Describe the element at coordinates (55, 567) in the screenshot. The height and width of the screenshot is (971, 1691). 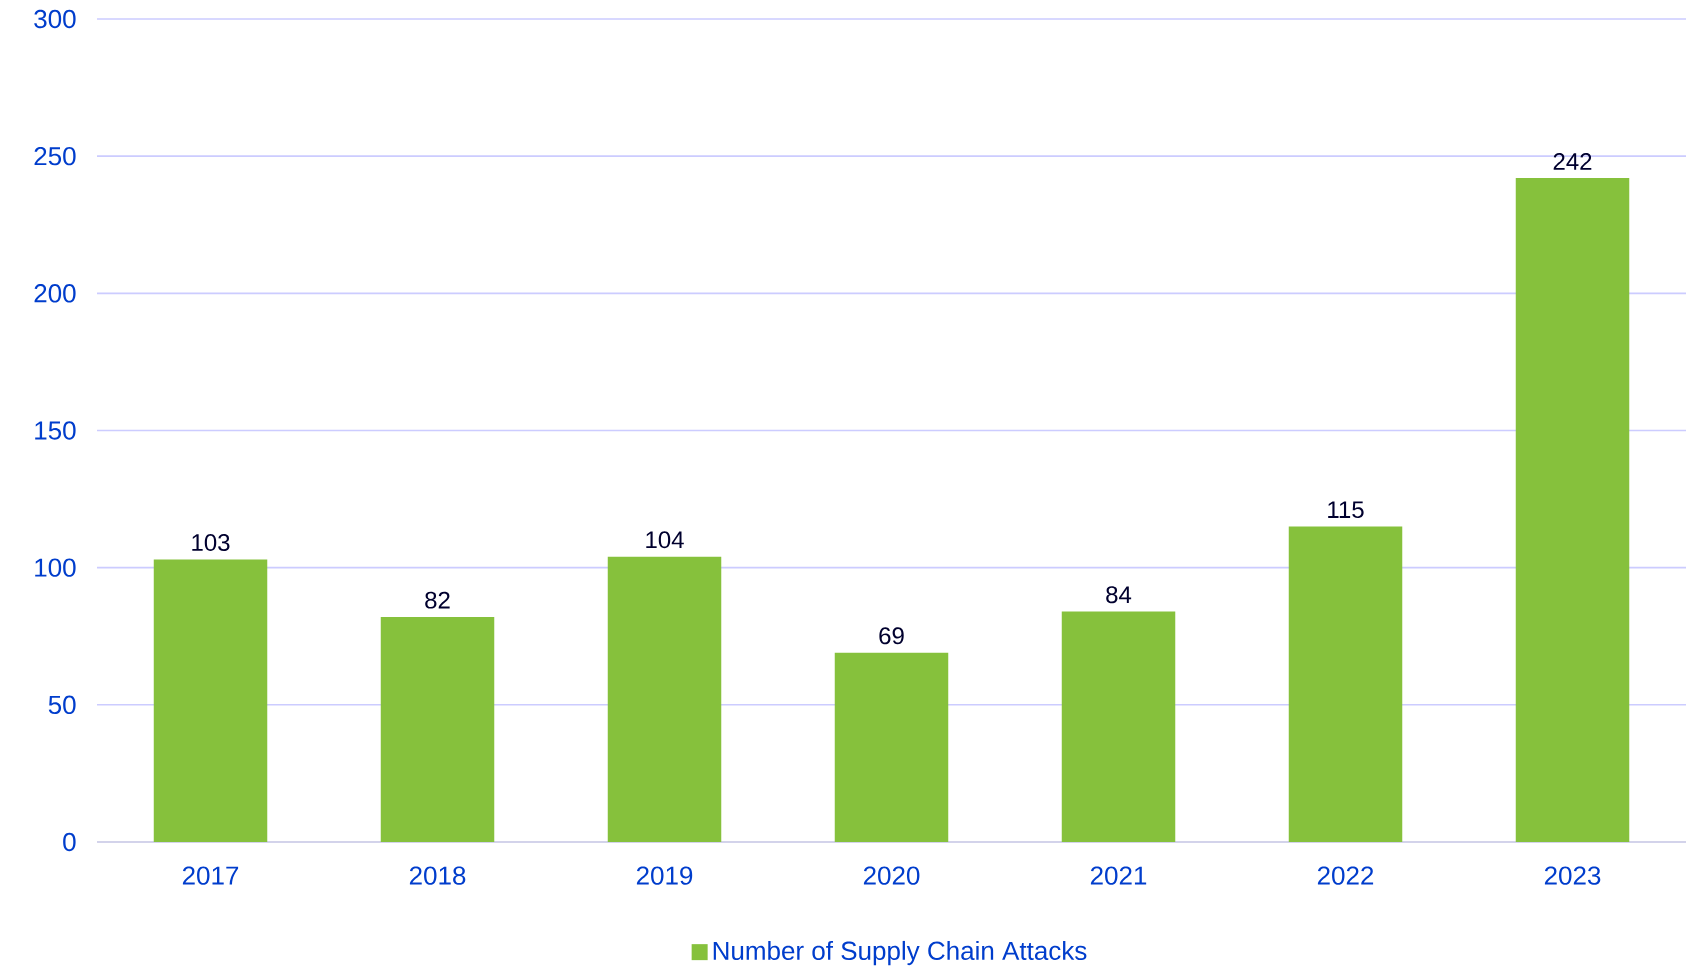
I see `y-tick-label: 100` at that location.